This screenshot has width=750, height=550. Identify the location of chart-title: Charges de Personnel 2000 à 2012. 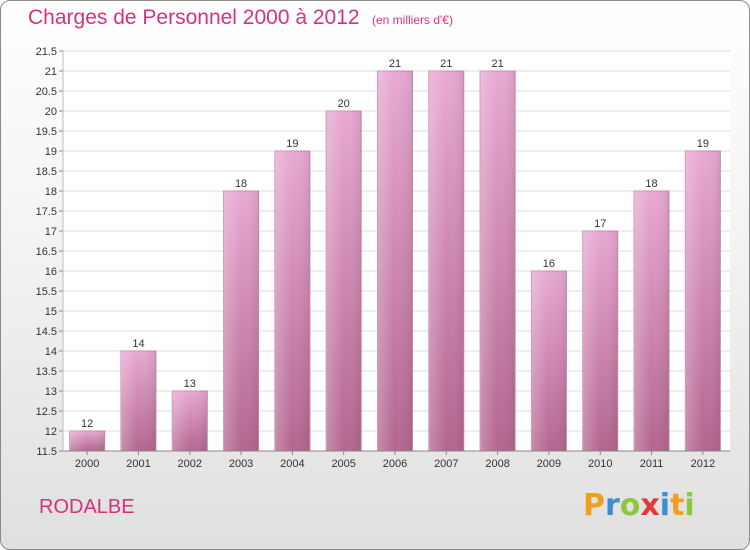
(194, 17).